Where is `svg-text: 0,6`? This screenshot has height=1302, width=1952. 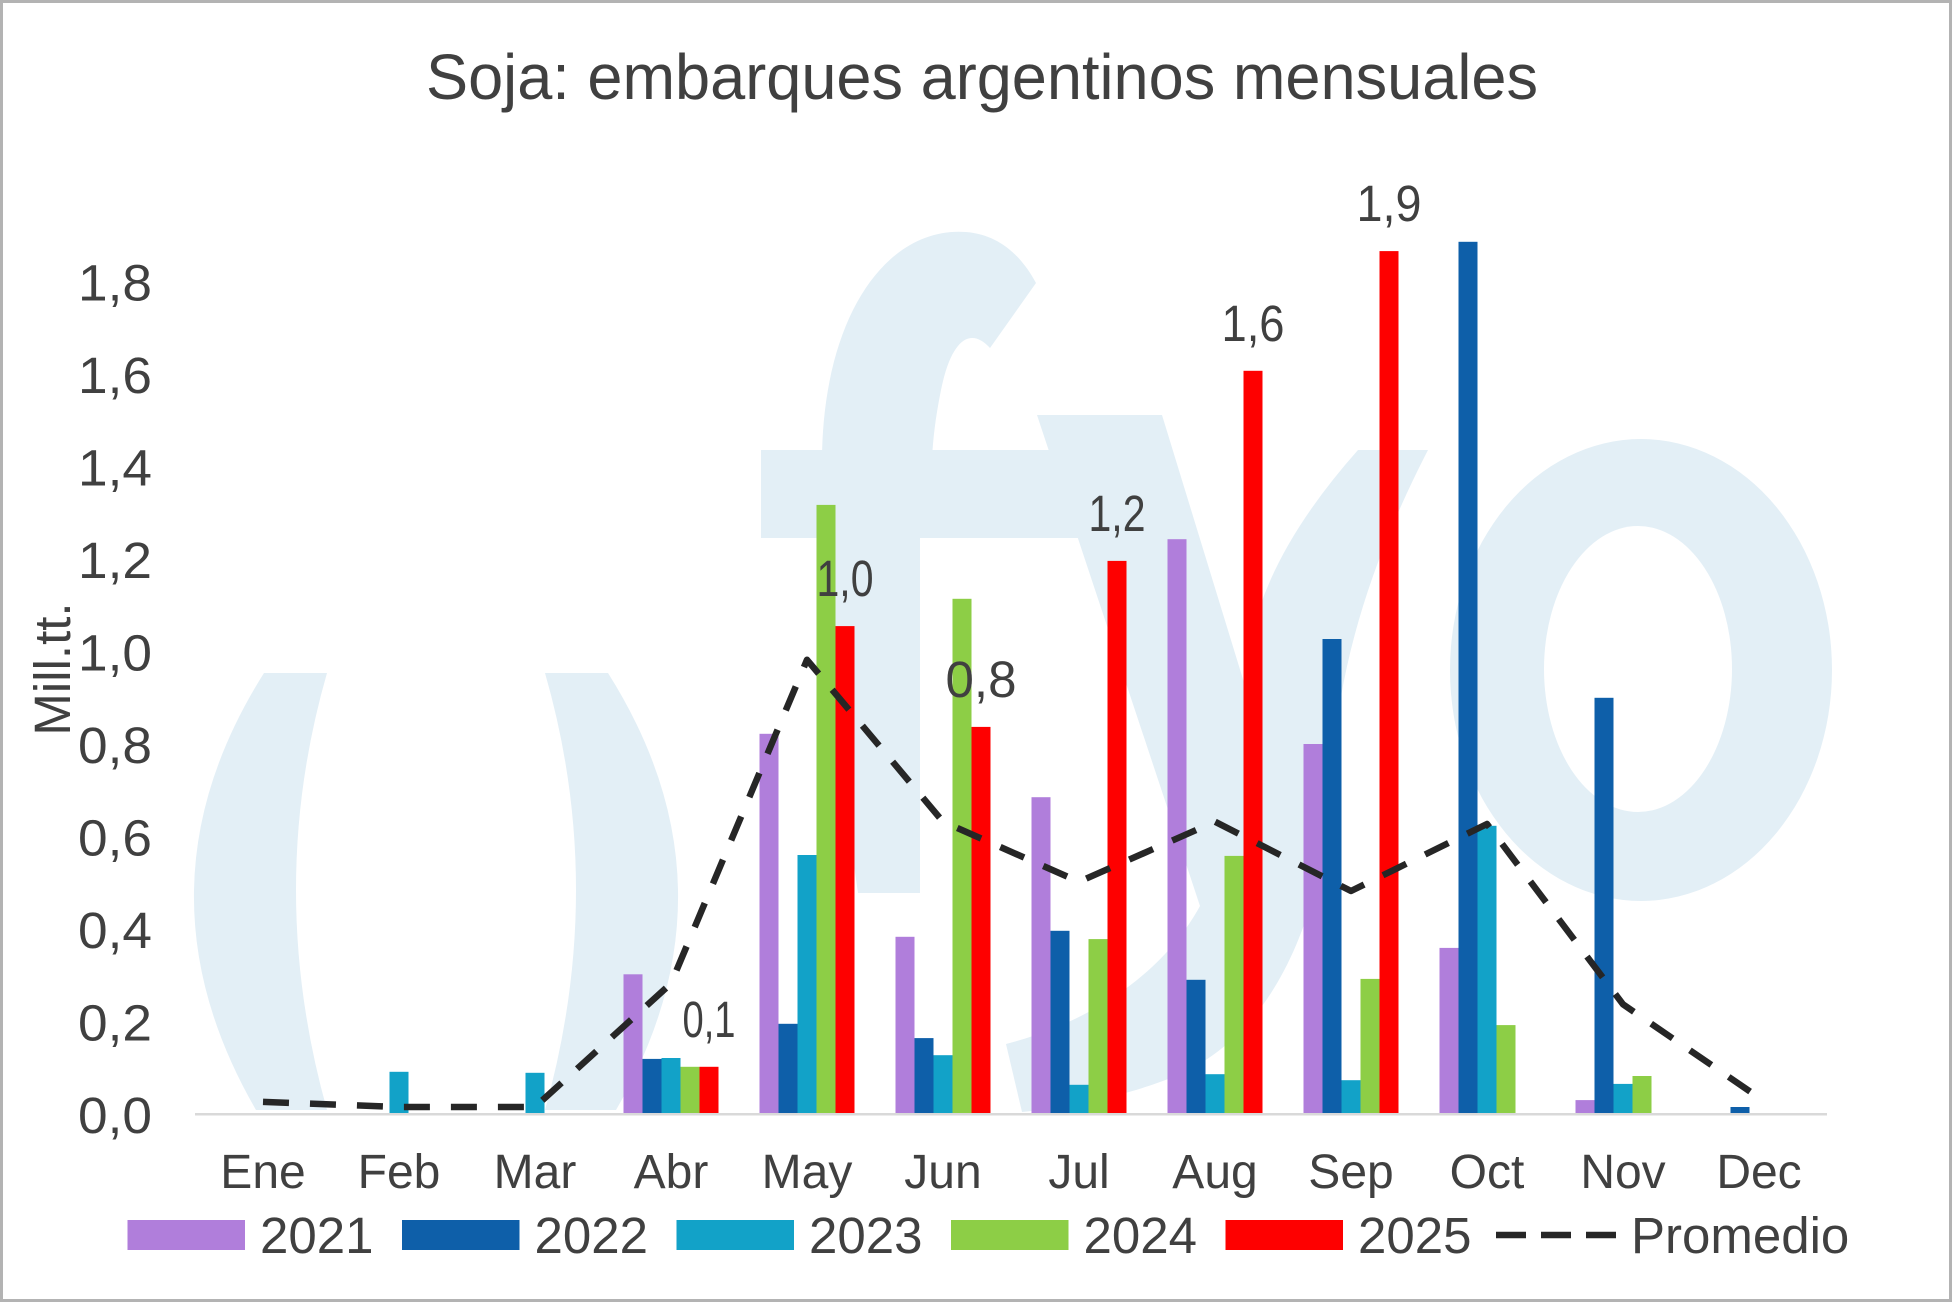
svg-text: 0,6 is located at coordinates (115, 838).